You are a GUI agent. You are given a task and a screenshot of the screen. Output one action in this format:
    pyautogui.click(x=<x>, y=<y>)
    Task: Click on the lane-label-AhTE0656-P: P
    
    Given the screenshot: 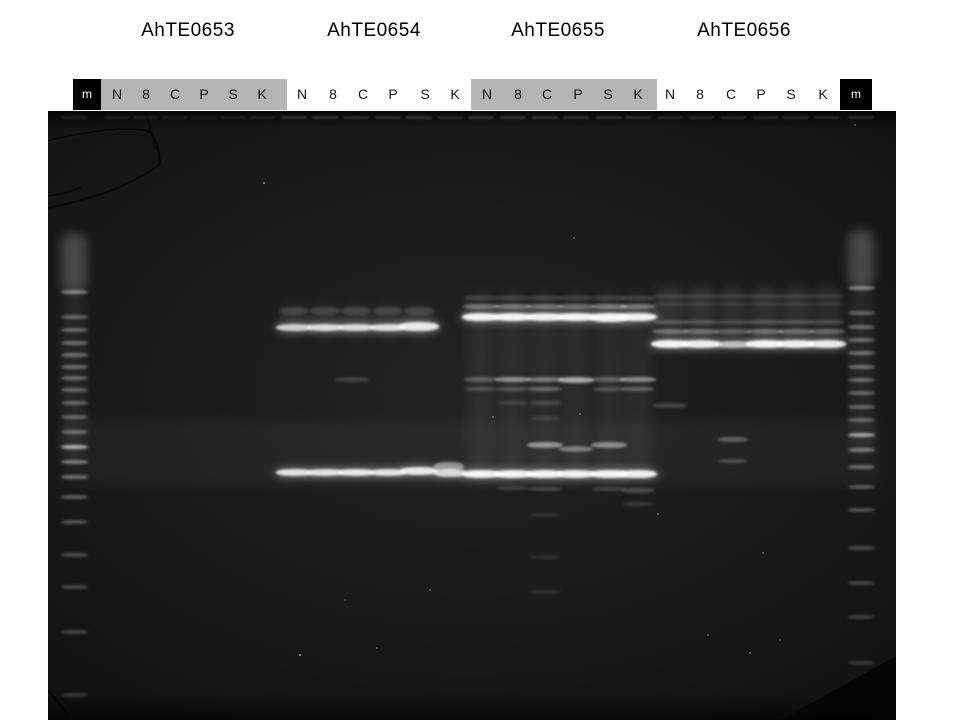 What is the action you would take?
    pyautogui.click(x=761, y=94)
    